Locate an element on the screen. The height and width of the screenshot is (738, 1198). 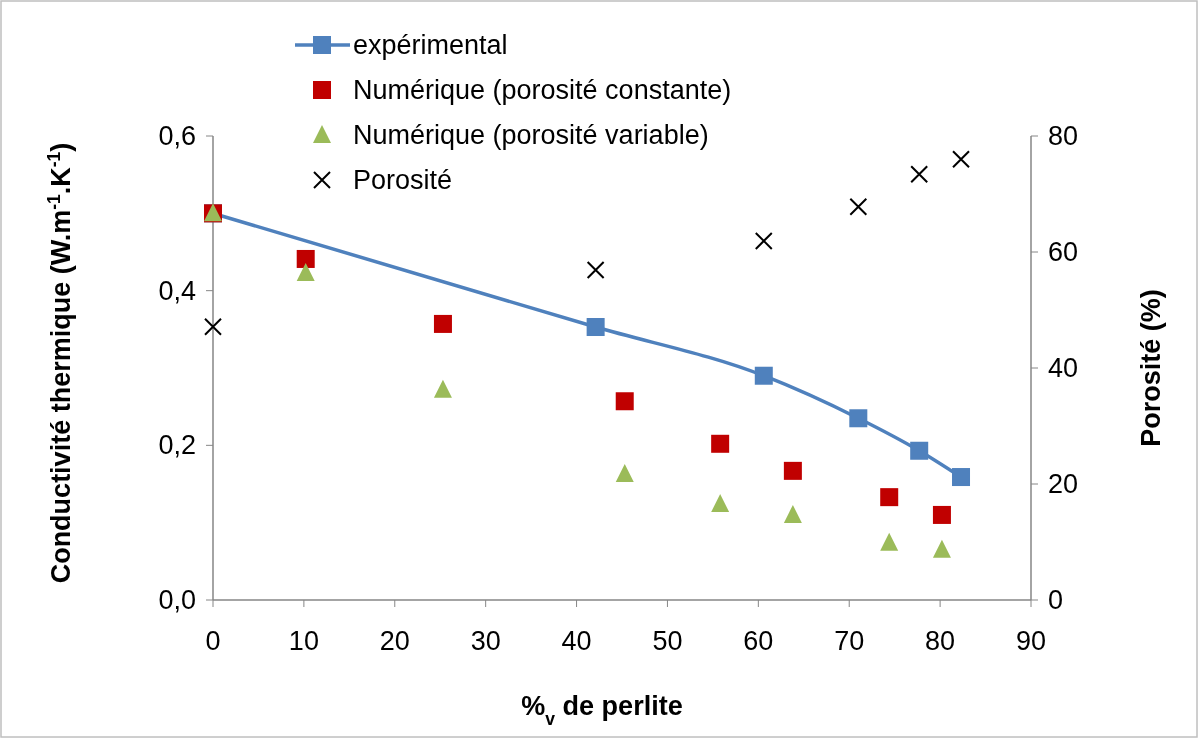
legend-label: expérimental is located at coordinates (430, 45).